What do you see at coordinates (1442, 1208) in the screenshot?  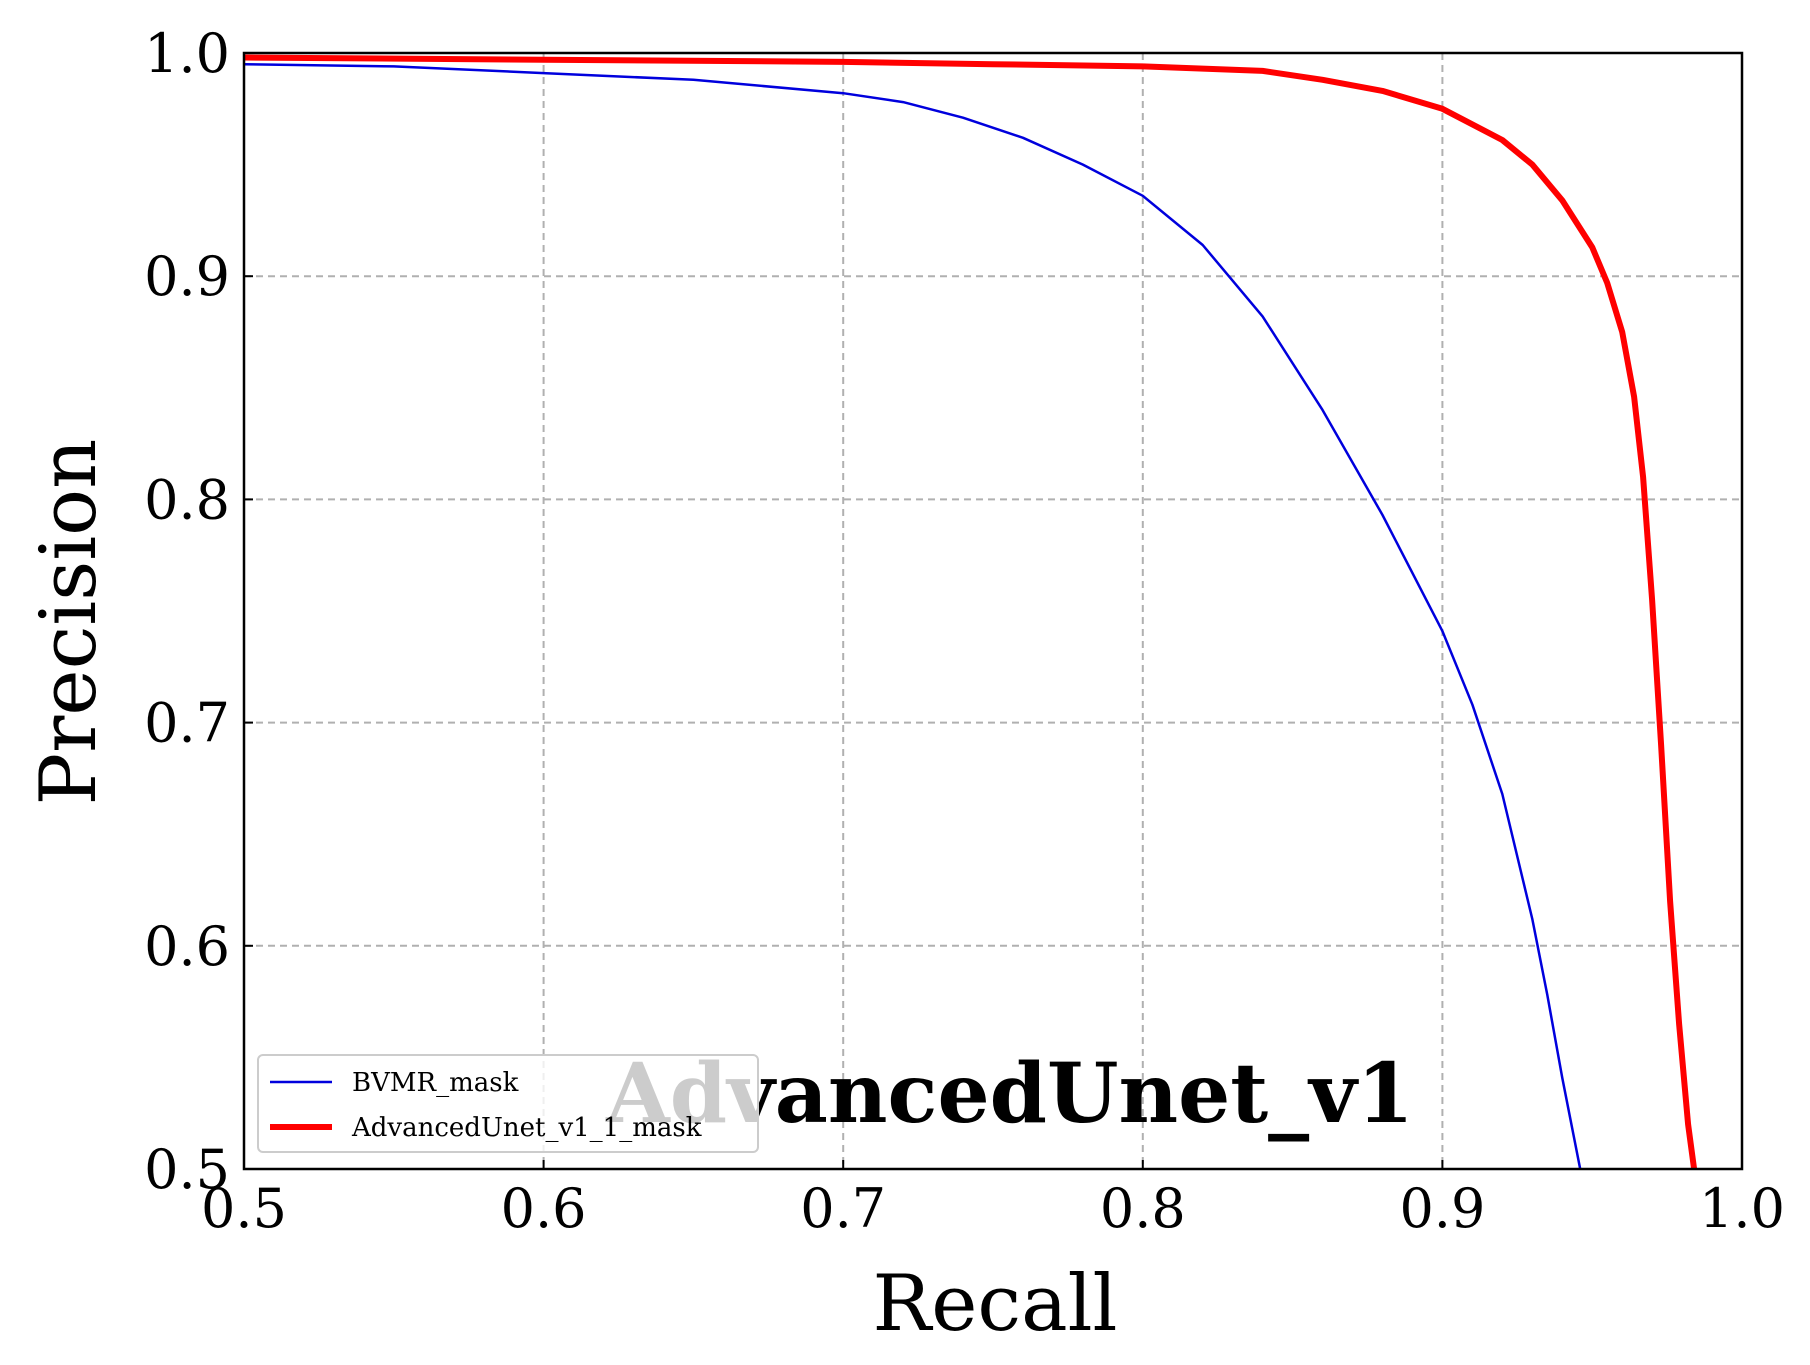 I see `x-tick-label: 0.9` at bounding box center [1442, 1208].